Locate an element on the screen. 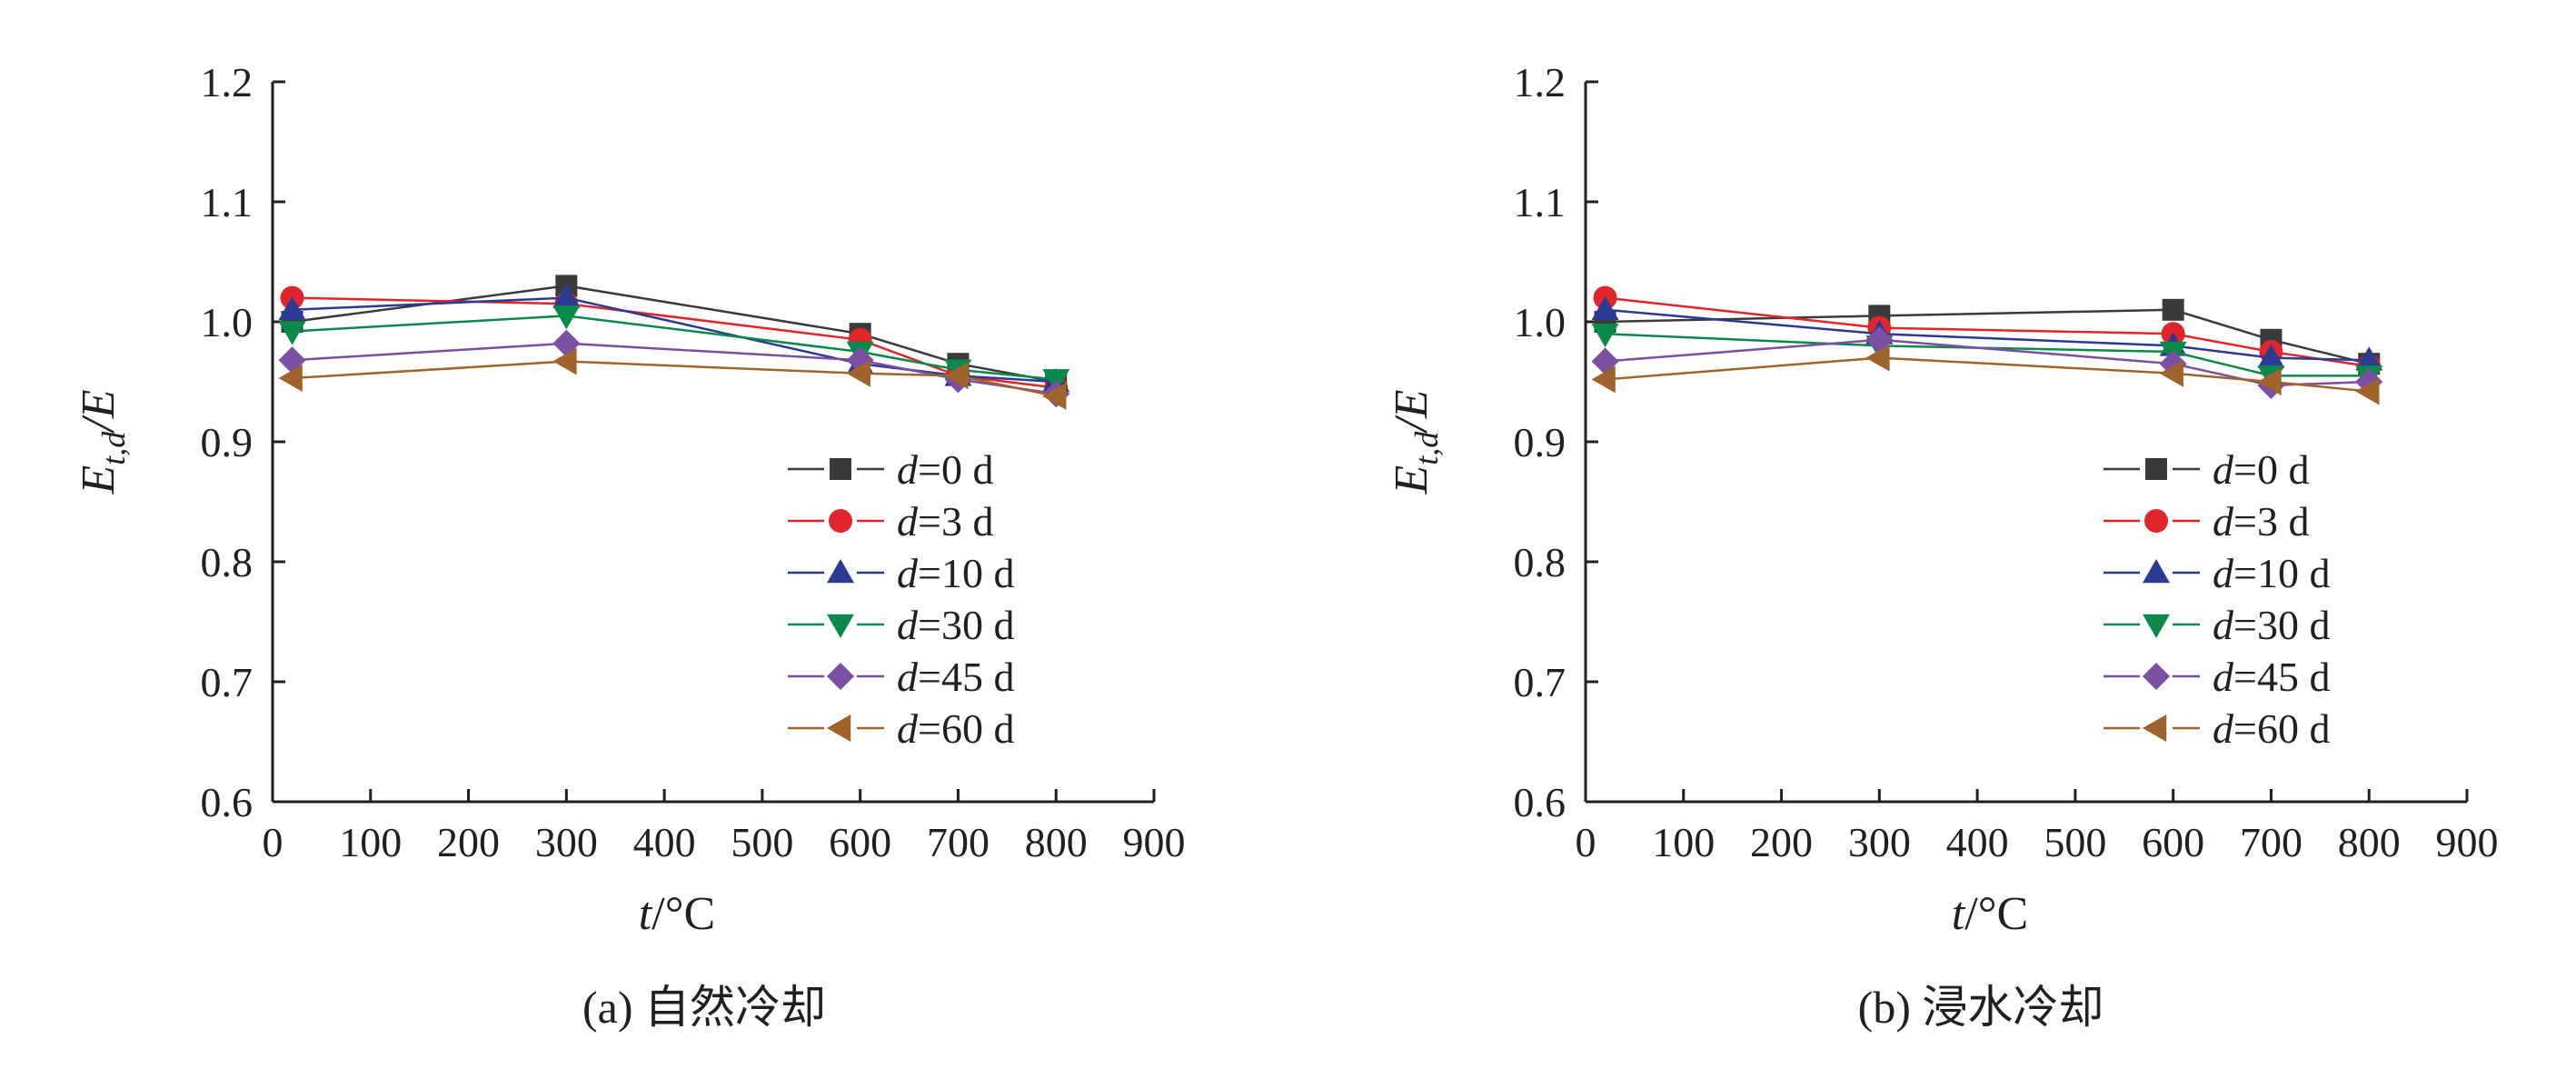  x-tick-label: 400 is located at coordinates (1977, 842).